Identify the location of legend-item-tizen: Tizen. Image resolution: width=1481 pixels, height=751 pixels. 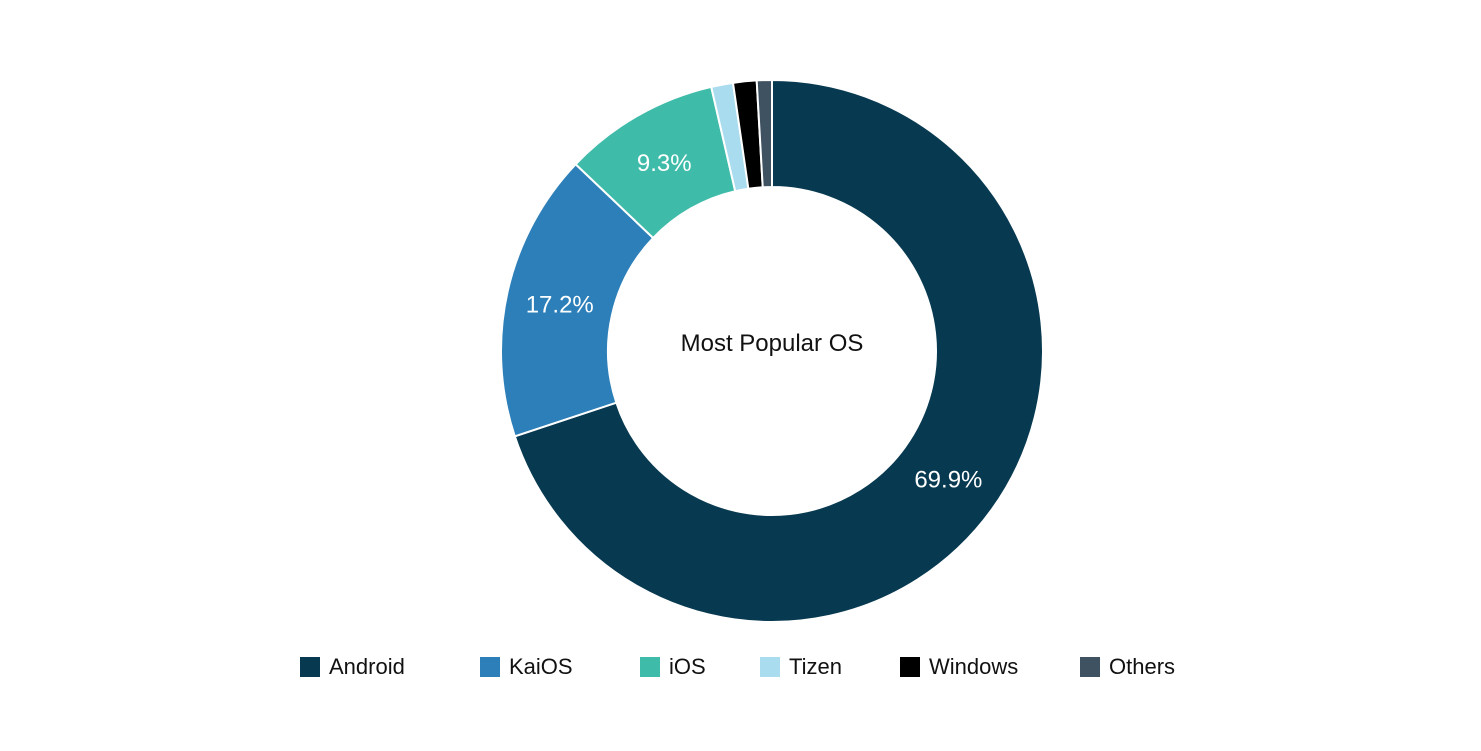
(801, 667).